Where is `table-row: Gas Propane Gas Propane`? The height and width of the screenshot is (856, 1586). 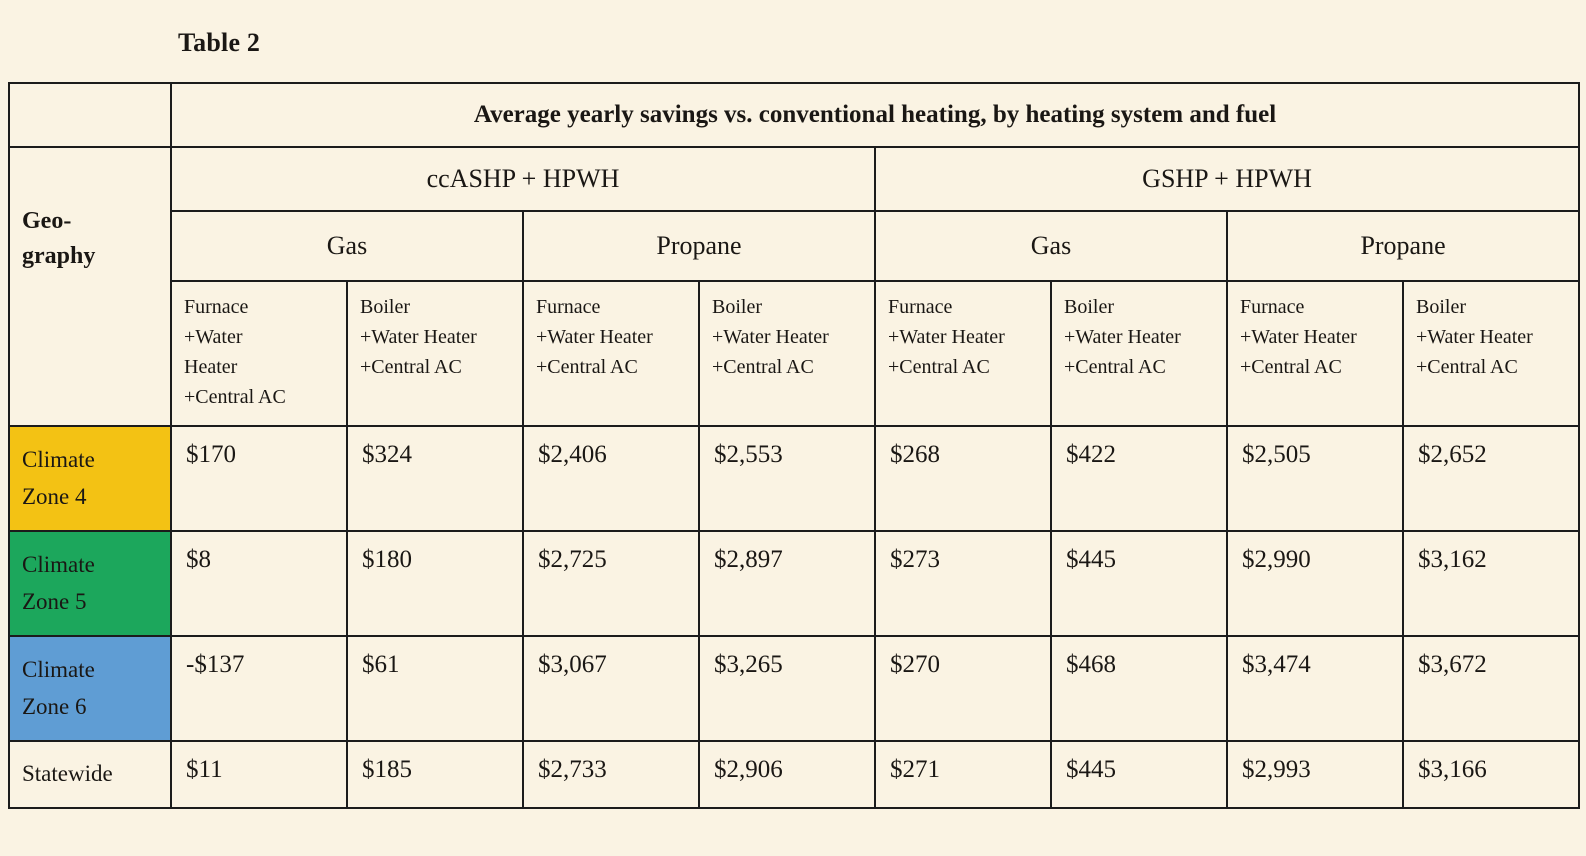 table-row: Gas Propane Gas Propane is located at coordinates (795, 246).